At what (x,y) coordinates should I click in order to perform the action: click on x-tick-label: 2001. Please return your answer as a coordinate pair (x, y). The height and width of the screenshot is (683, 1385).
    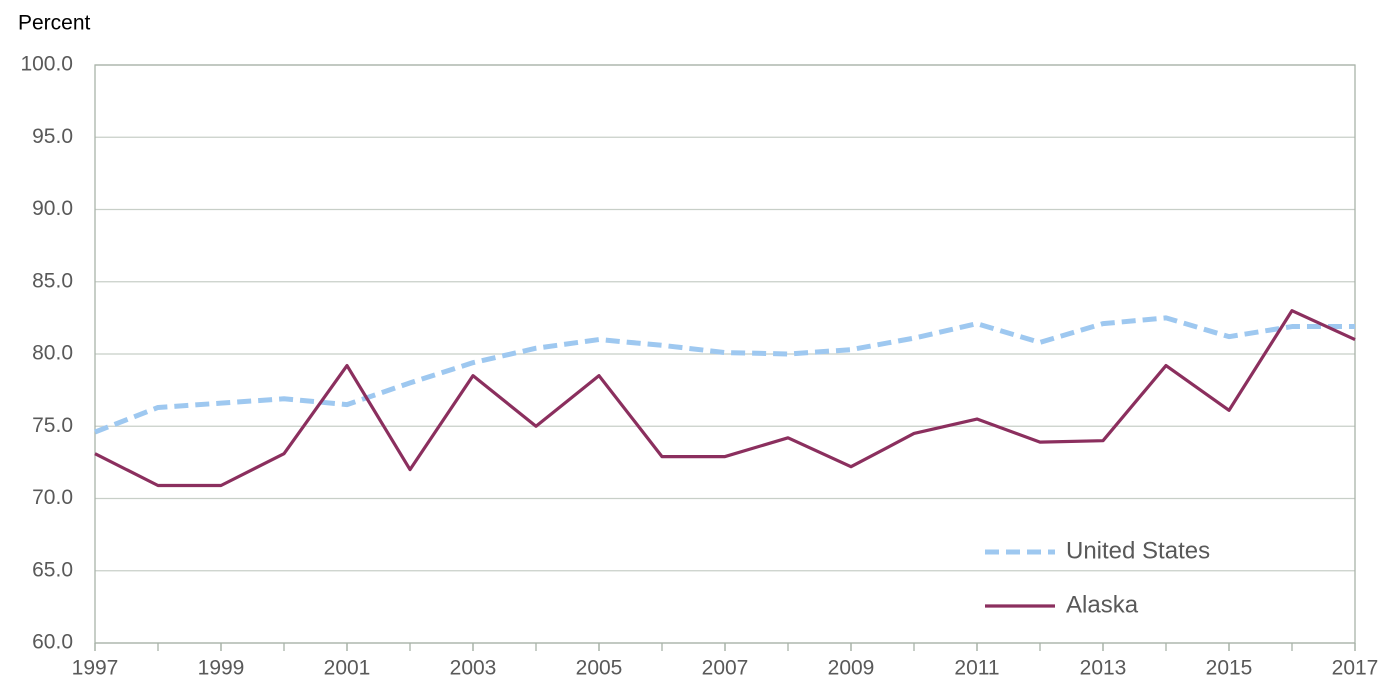
    Looking at the image, I should click on (347, 668).